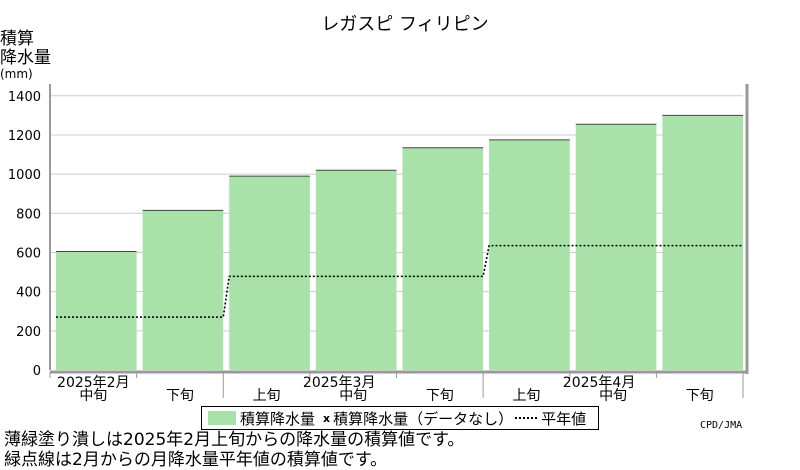 The width and height of the screenshot is (800, 470). Describe the element at coordinates (16, 74) in the screenshot. I see `y-axis-unit: (mm)` at that location.